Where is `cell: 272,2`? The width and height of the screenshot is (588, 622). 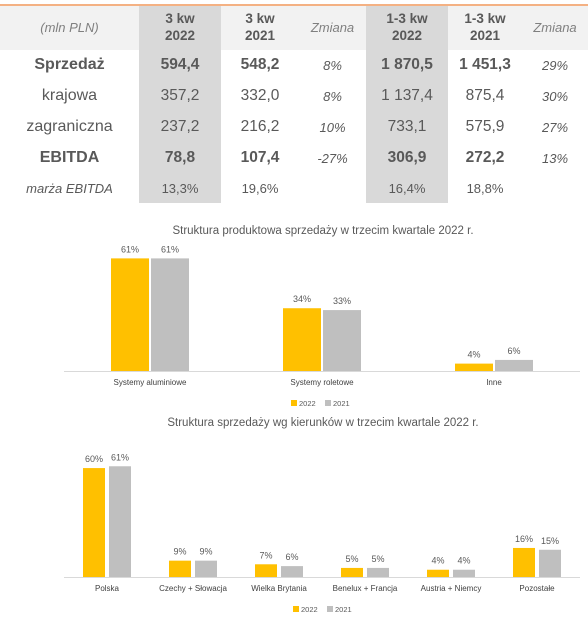 cell: 272,2 is located at coordinates (485, 157).